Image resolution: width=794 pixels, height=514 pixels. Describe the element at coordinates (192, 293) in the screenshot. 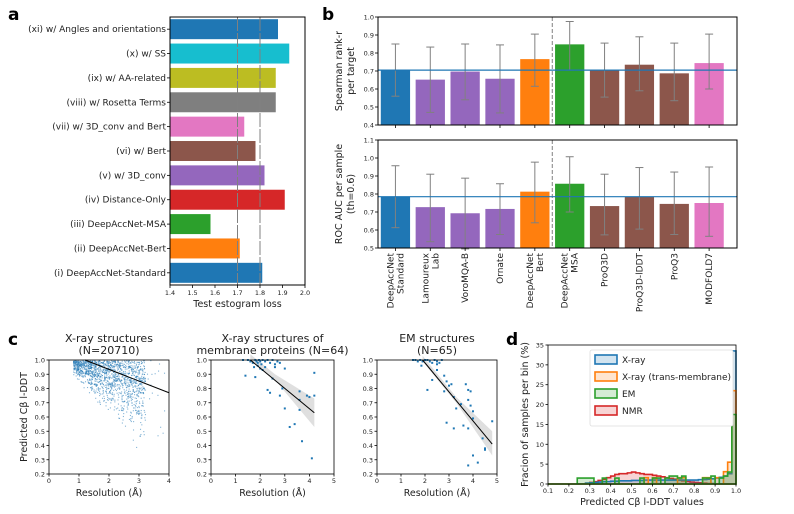

I see `x-tick-label: 1.5` at that location.